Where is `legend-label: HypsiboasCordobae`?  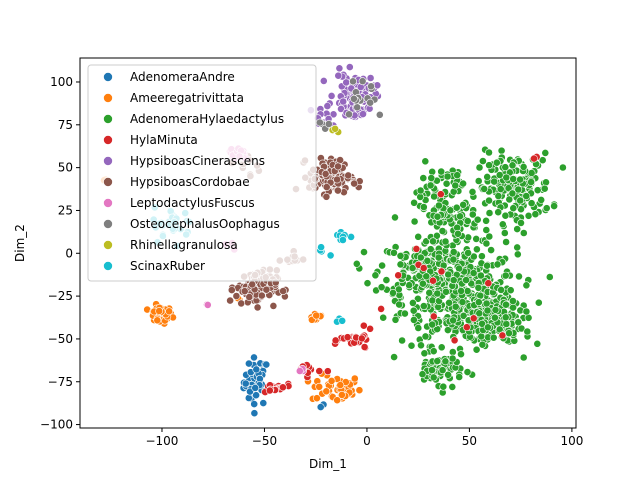
legend-label: HypsiboasCordobae is located at coordinates (190, 182).